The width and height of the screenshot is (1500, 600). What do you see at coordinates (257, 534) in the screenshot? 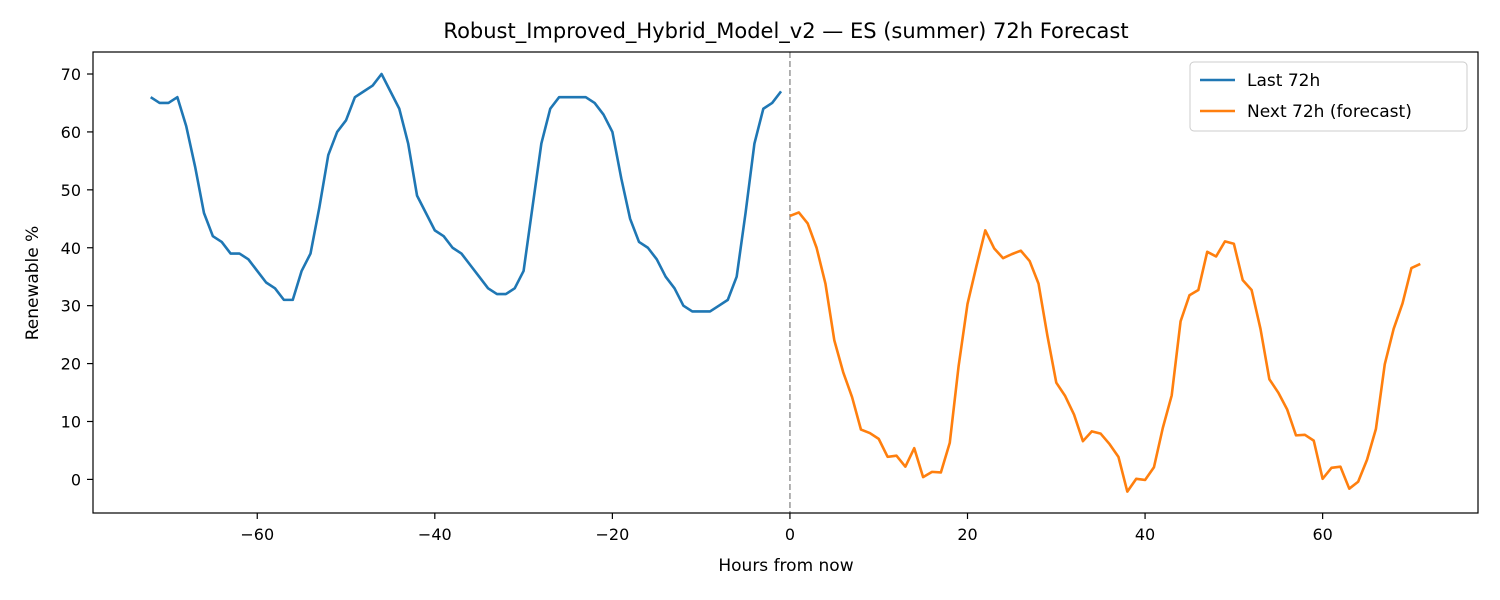
I see `x-tick-label: −60` at bounding box center [257, 534].